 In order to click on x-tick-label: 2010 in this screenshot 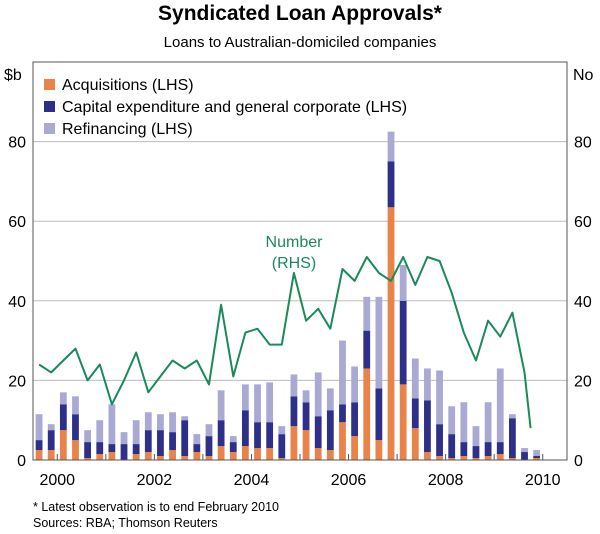, I will do `click(543, 480)`.